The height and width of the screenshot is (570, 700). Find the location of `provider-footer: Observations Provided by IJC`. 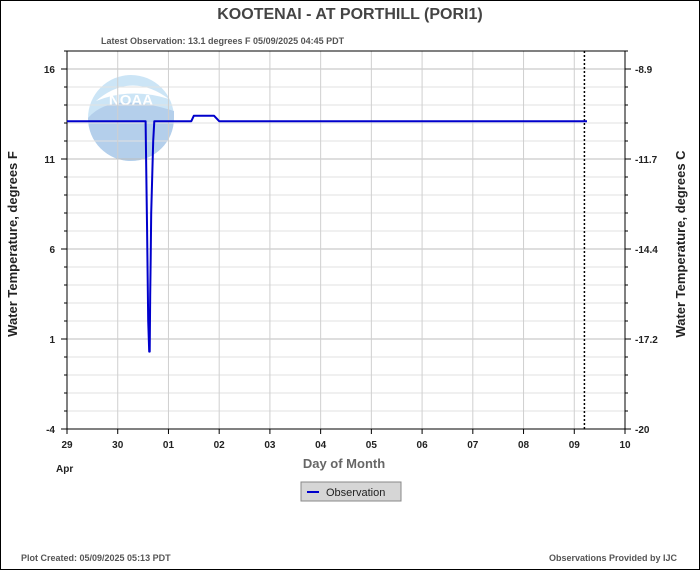

provider-footer: Observations Provided by IJC is located at coordinates (613, 558).